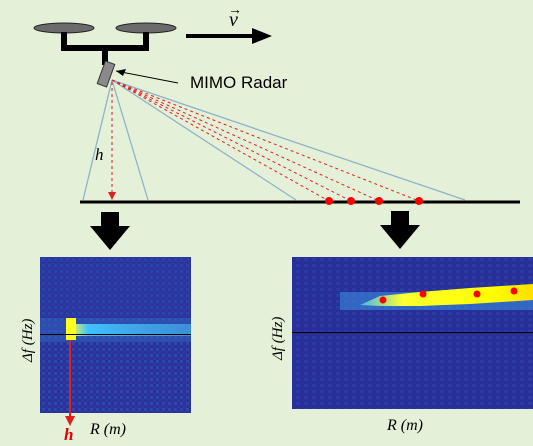 Image resolution: width=533 pixels, height=446 pixels. What do you see at coordinates (105, 43) in the screenshot?
I see `drone-icon` at bounding box center [105, 43].